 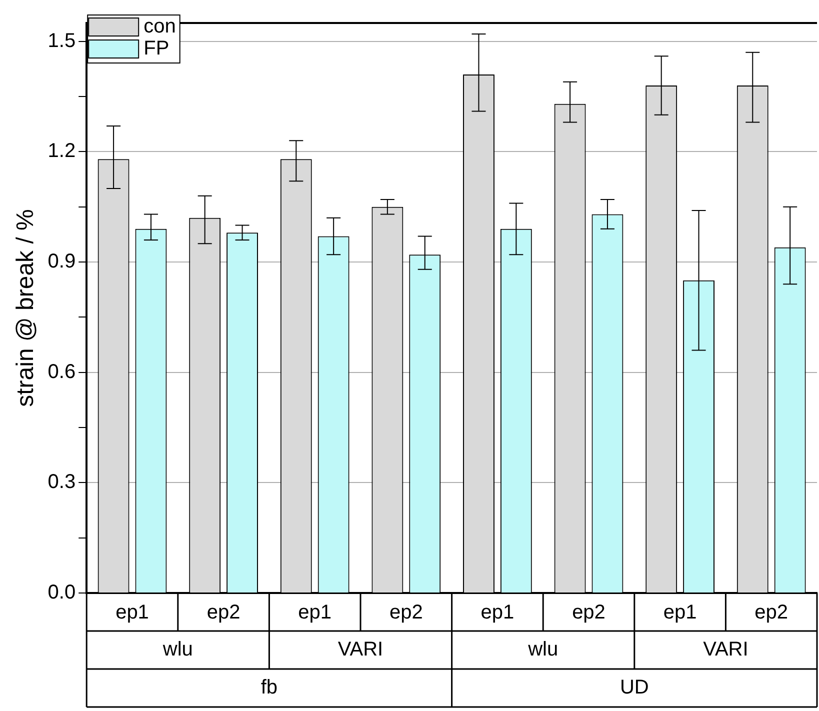 What do you see at coordinates (634, 687) in the screenshot?
I see `text: UD` at bounding box center [634, 687].